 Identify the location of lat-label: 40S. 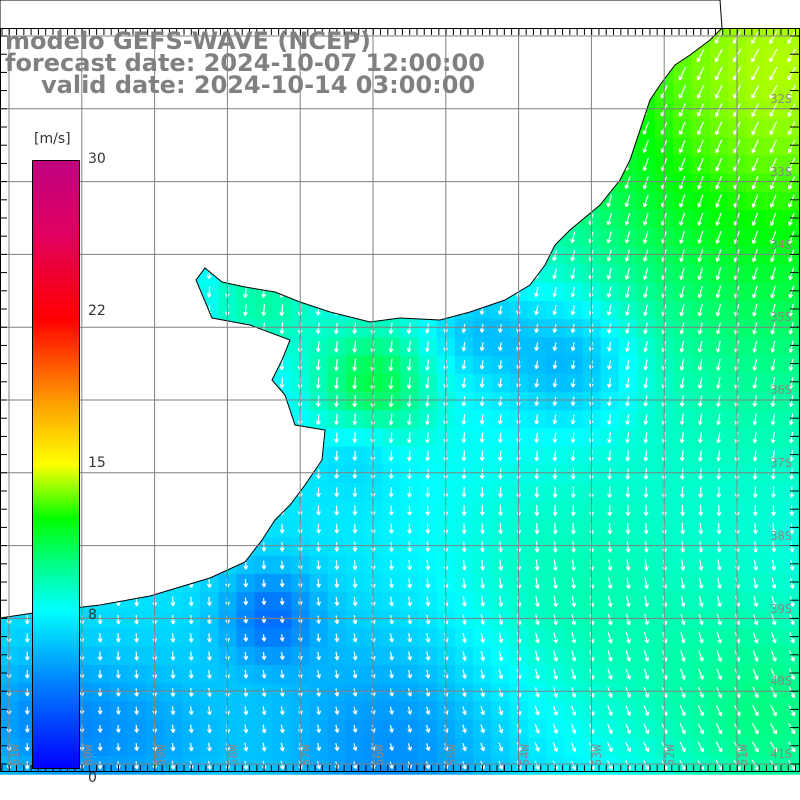
(781, 681).